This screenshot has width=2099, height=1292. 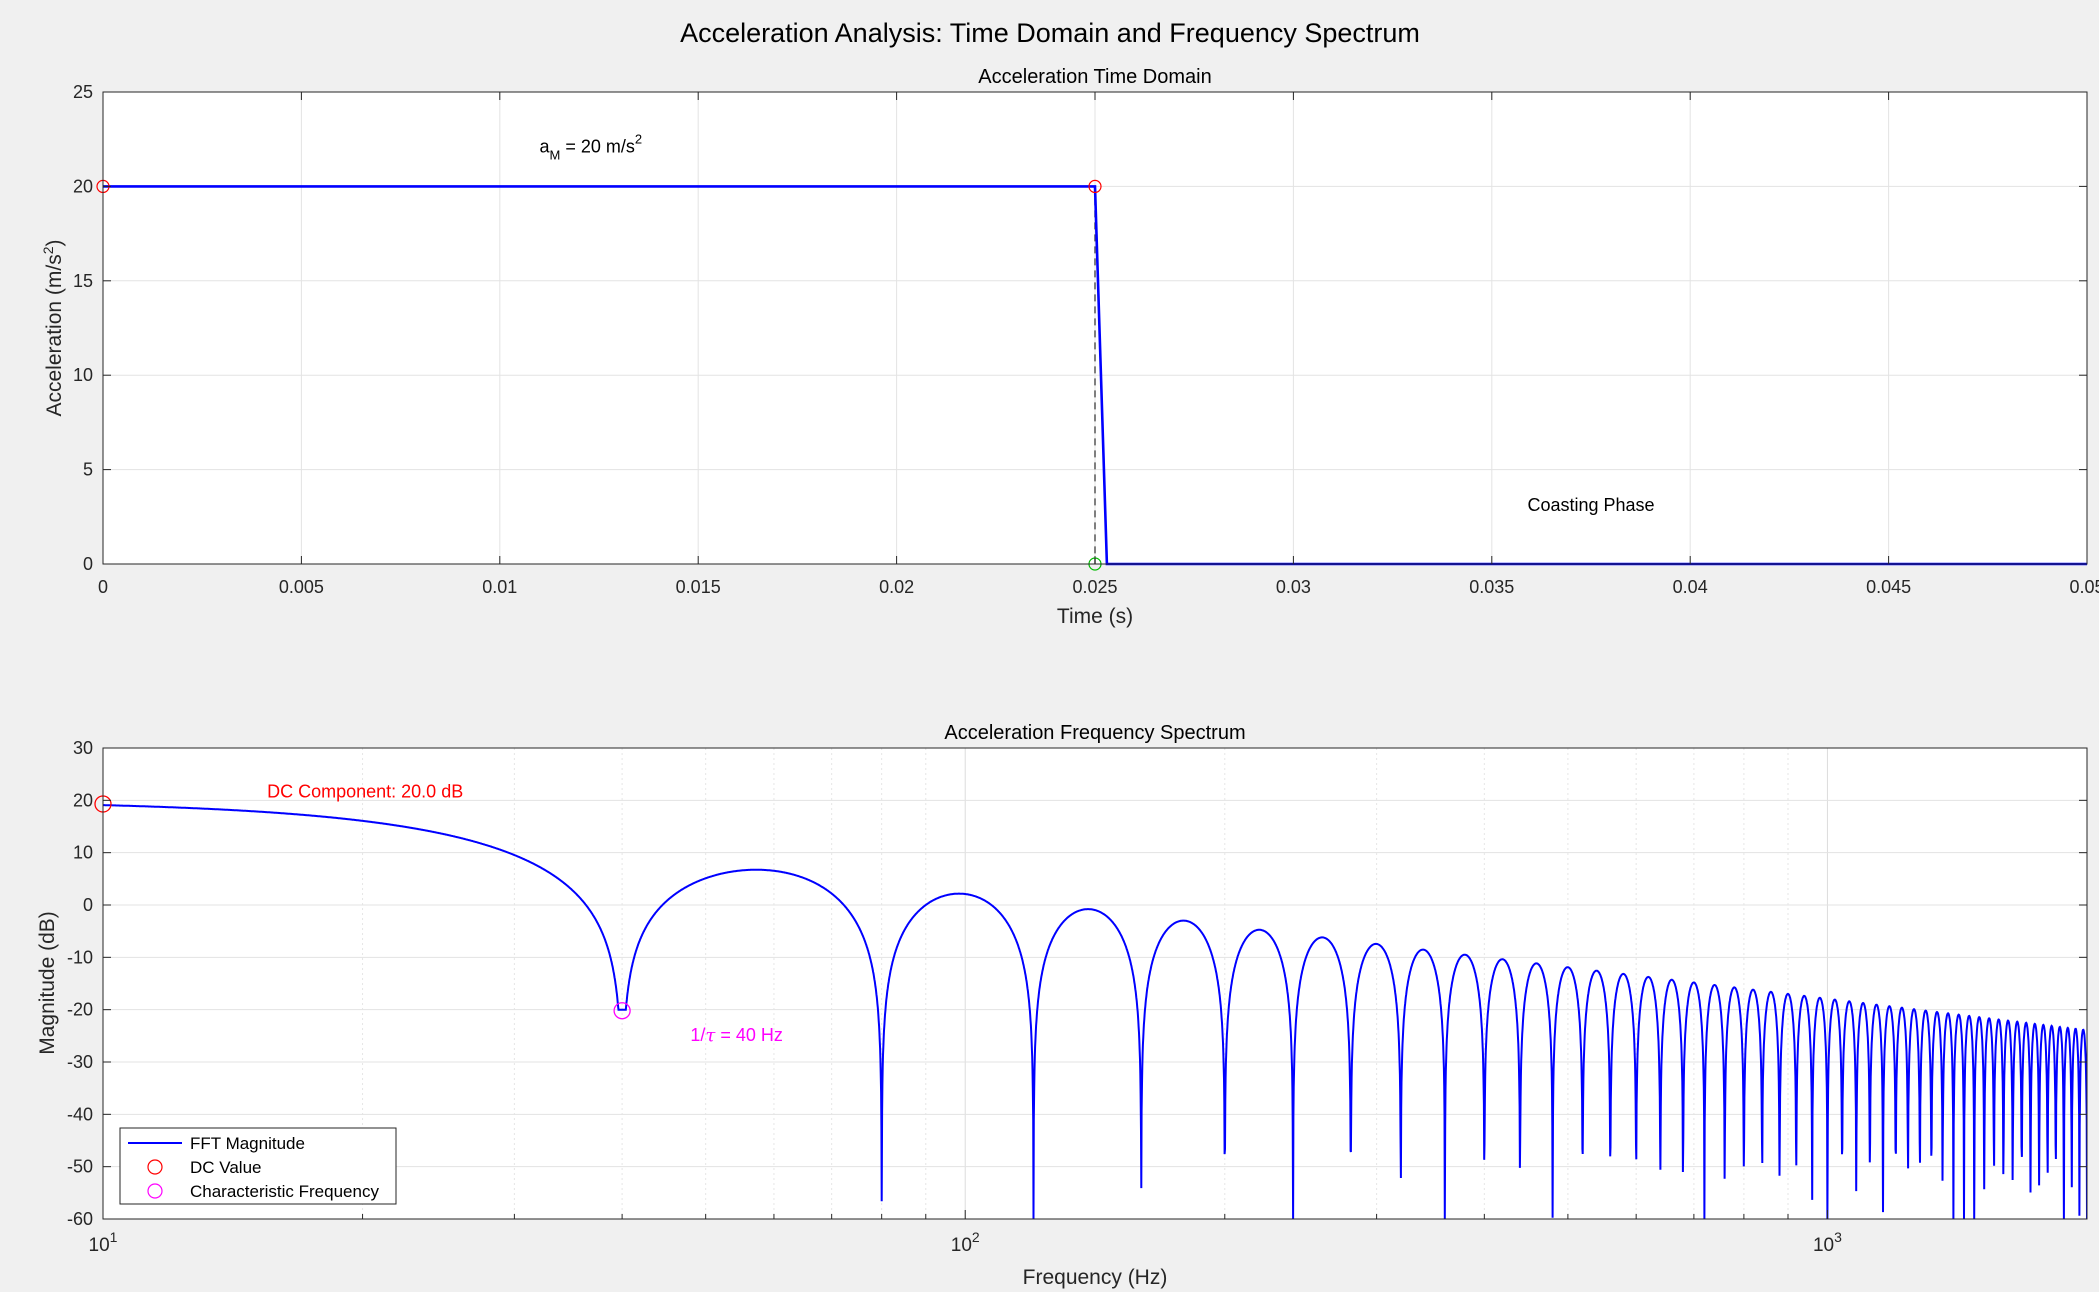 What do you see at coordinates (80, 957) in the screenshot?
I see `freq-ytick-label: -10` at bounding box center [80, 957].